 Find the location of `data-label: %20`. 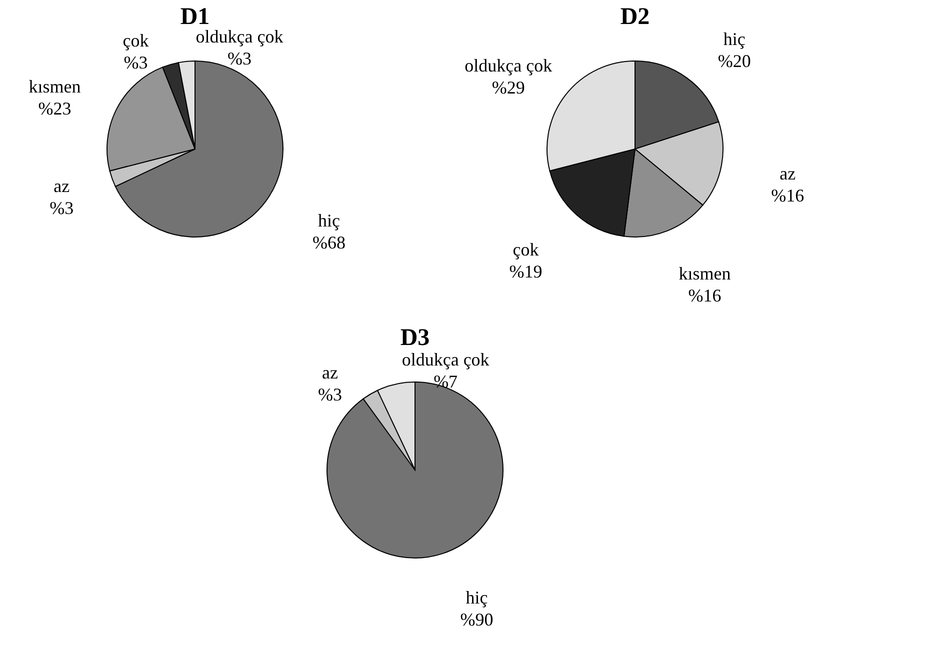

data-label: %20 is located at coordinates (734, 60).